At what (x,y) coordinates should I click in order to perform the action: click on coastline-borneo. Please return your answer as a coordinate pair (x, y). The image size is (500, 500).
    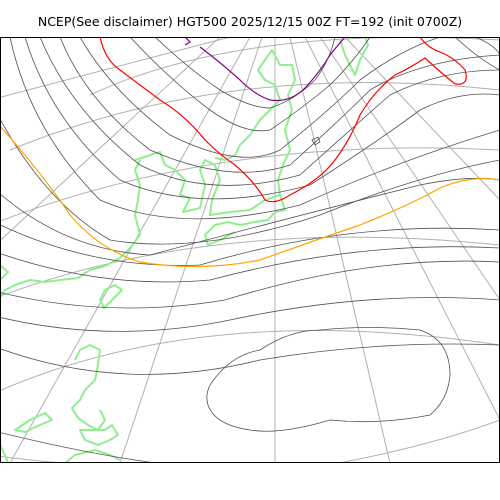
    Looking at the image, I should click on (33, 422).